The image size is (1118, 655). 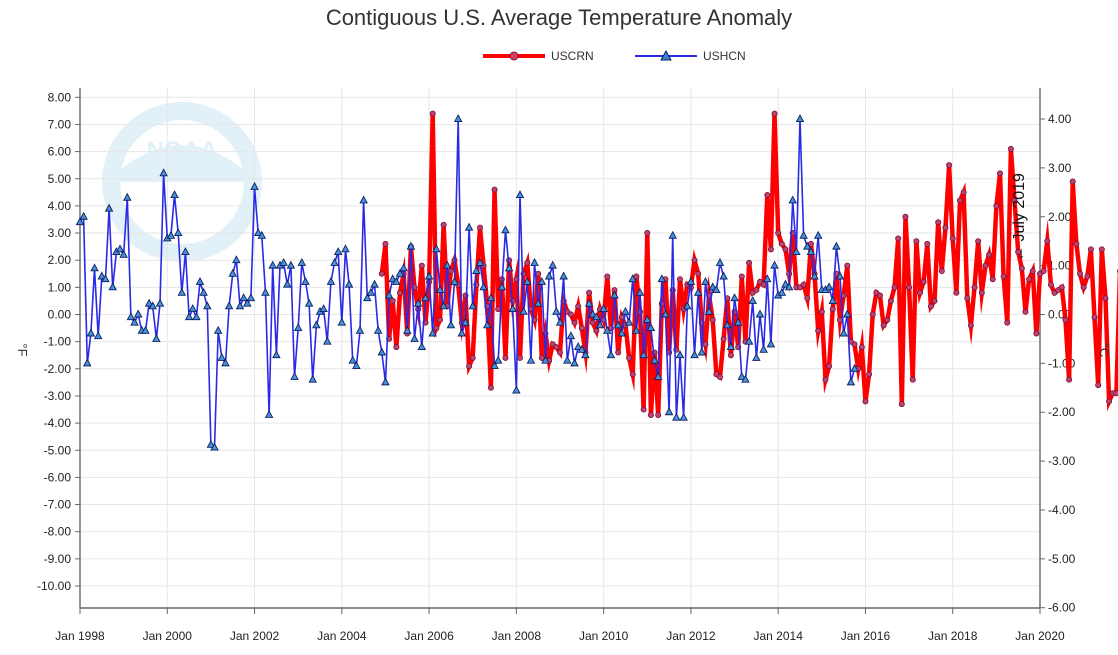 I want to click on legend-item-ushcn: USHCN, so click(x=690, y=56).